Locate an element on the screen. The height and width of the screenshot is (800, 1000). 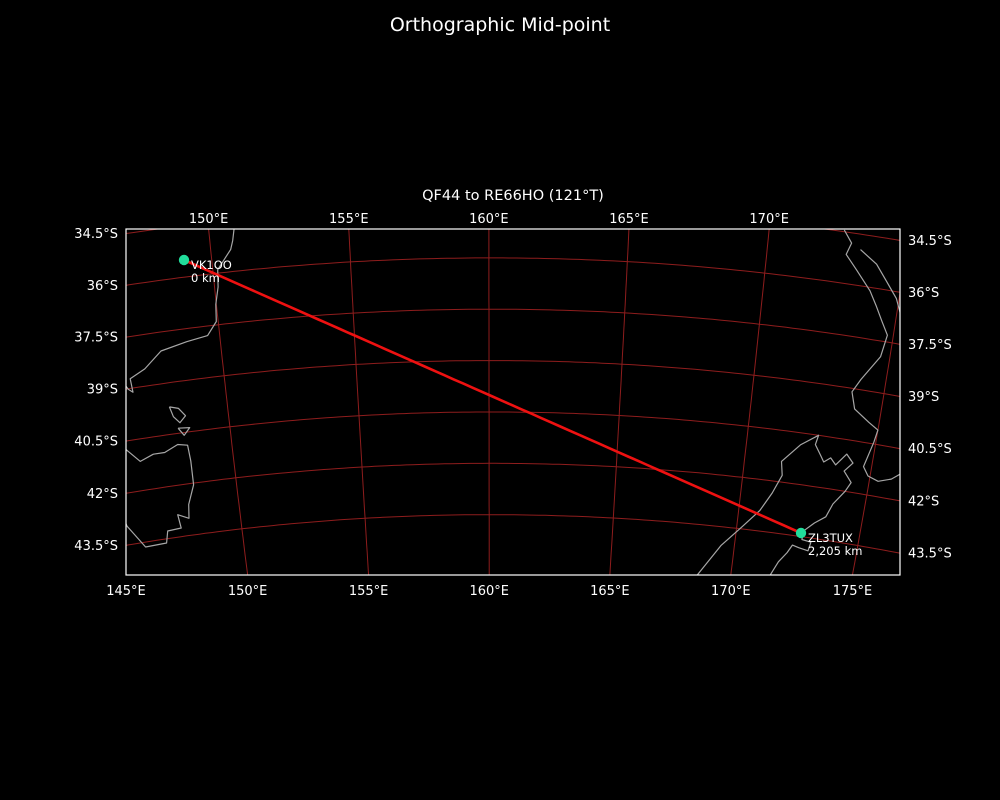
station-marker-zl3tux is located at coordinates (801, 533).